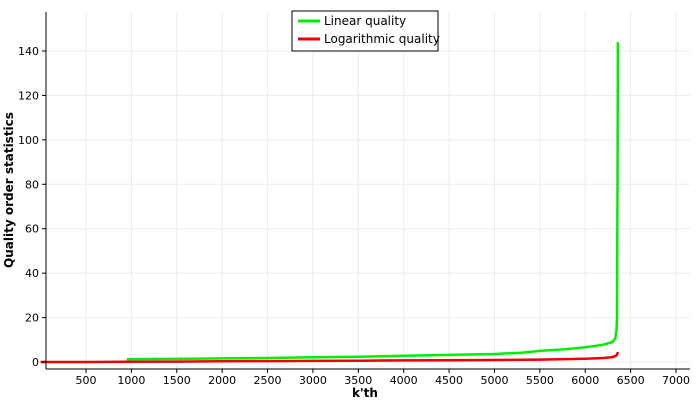  I want to click on x-tick-label: 3000, so click(313, 380).